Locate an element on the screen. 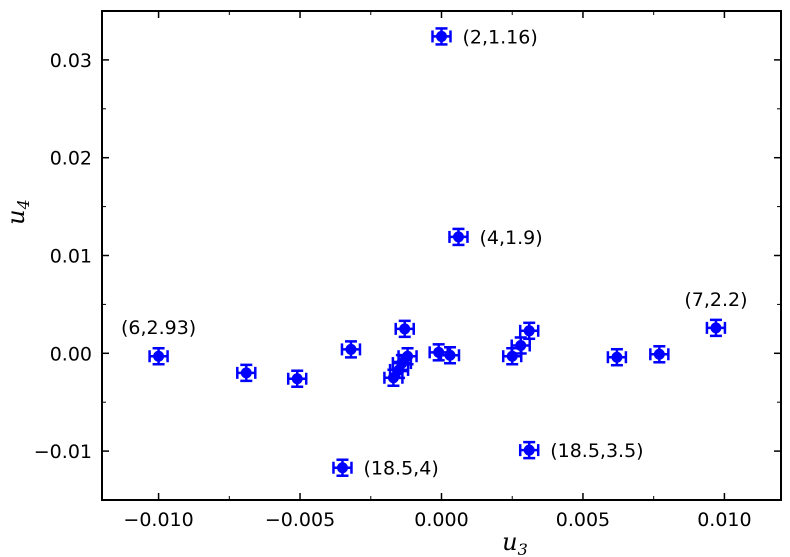 The width and height of the screenshot is (790, 557). point-annotation: (7,2.2) is located at coordinates (715, 300).